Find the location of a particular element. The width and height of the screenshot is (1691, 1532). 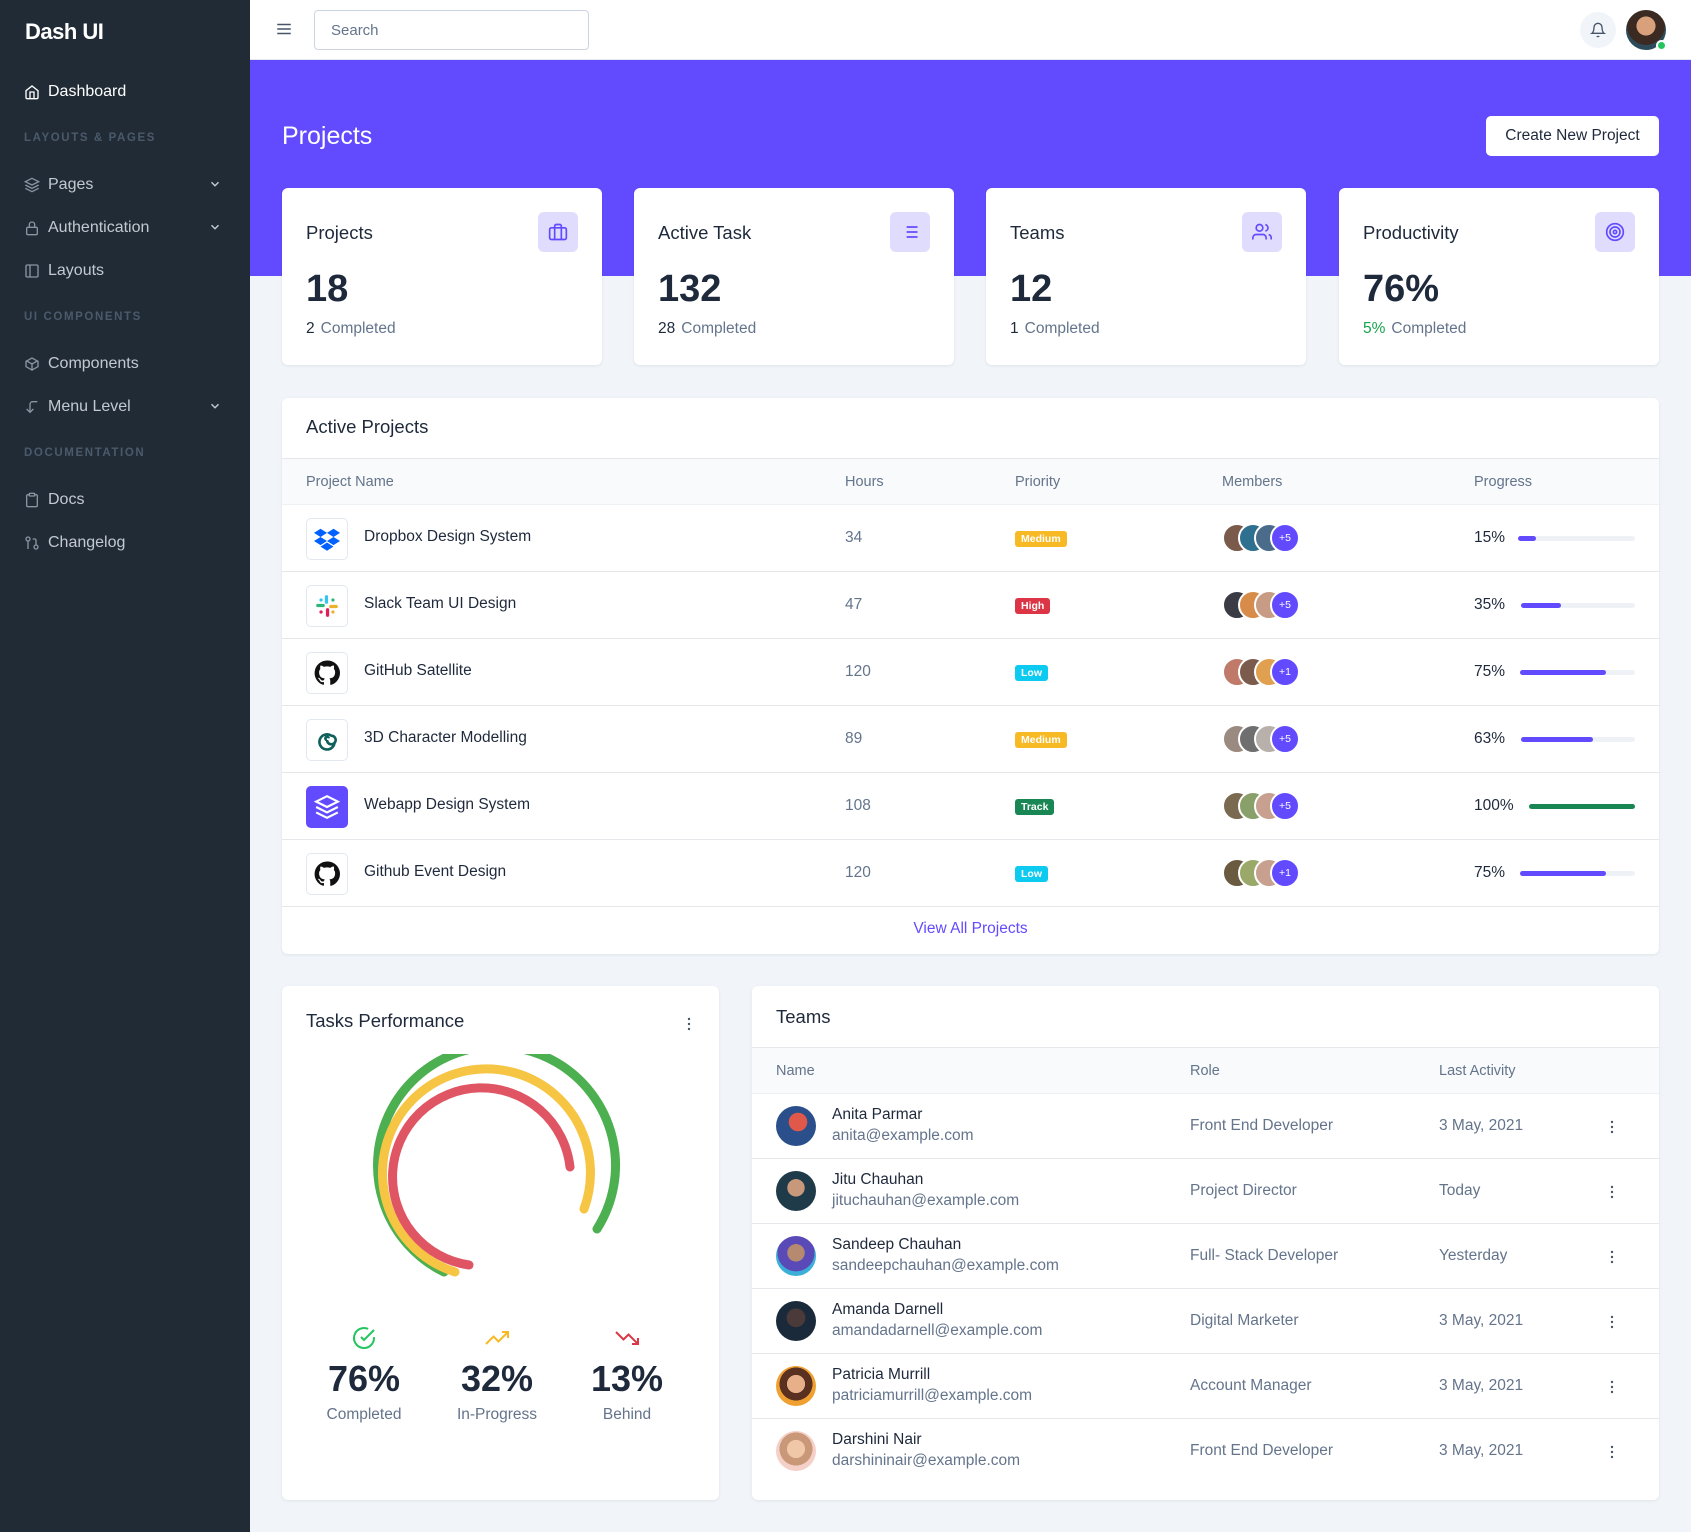

last-activity: 3 May, 2021 is located at coordinates (1481, 1320).